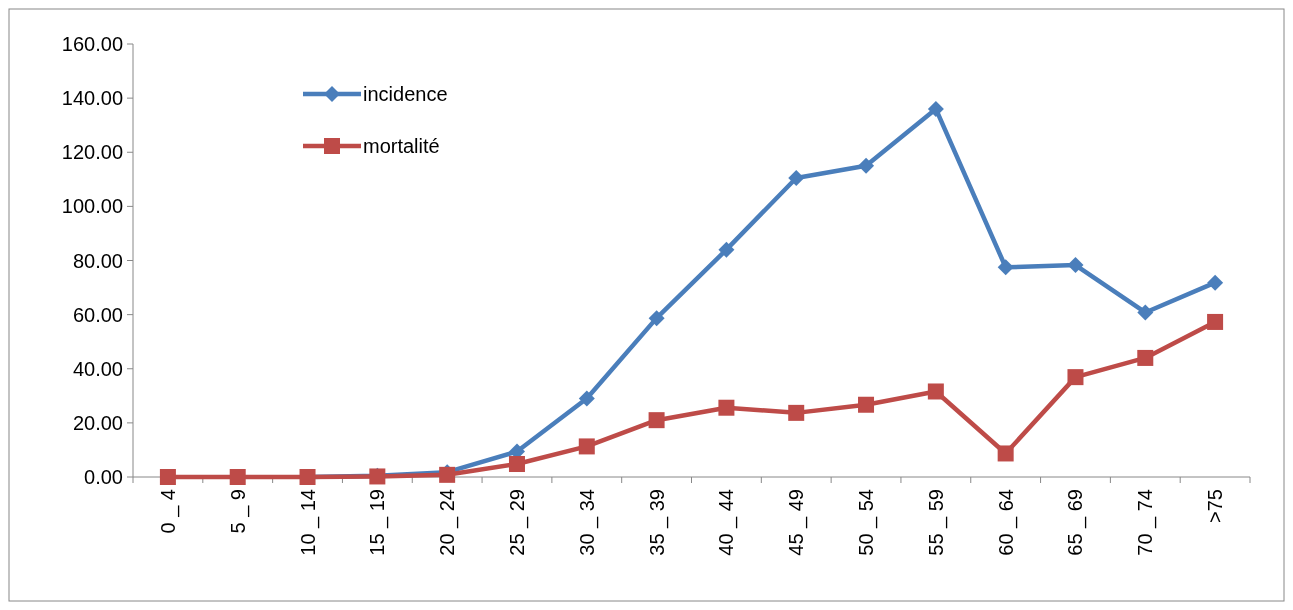  I want to click on x-tick-label: 45 _ 49, so click(797, 522).